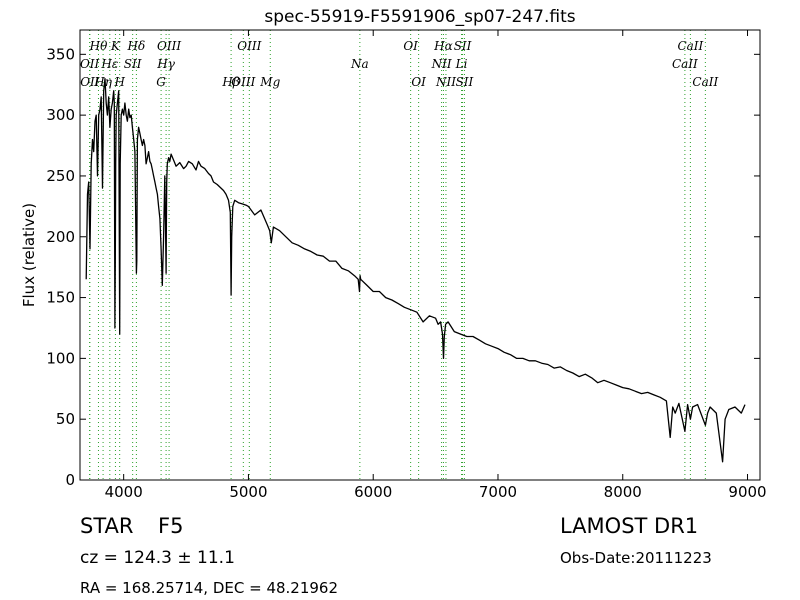 This screenshot has width=800, height=600. I want to click on y-tick-label: 50, so click(65, 419).